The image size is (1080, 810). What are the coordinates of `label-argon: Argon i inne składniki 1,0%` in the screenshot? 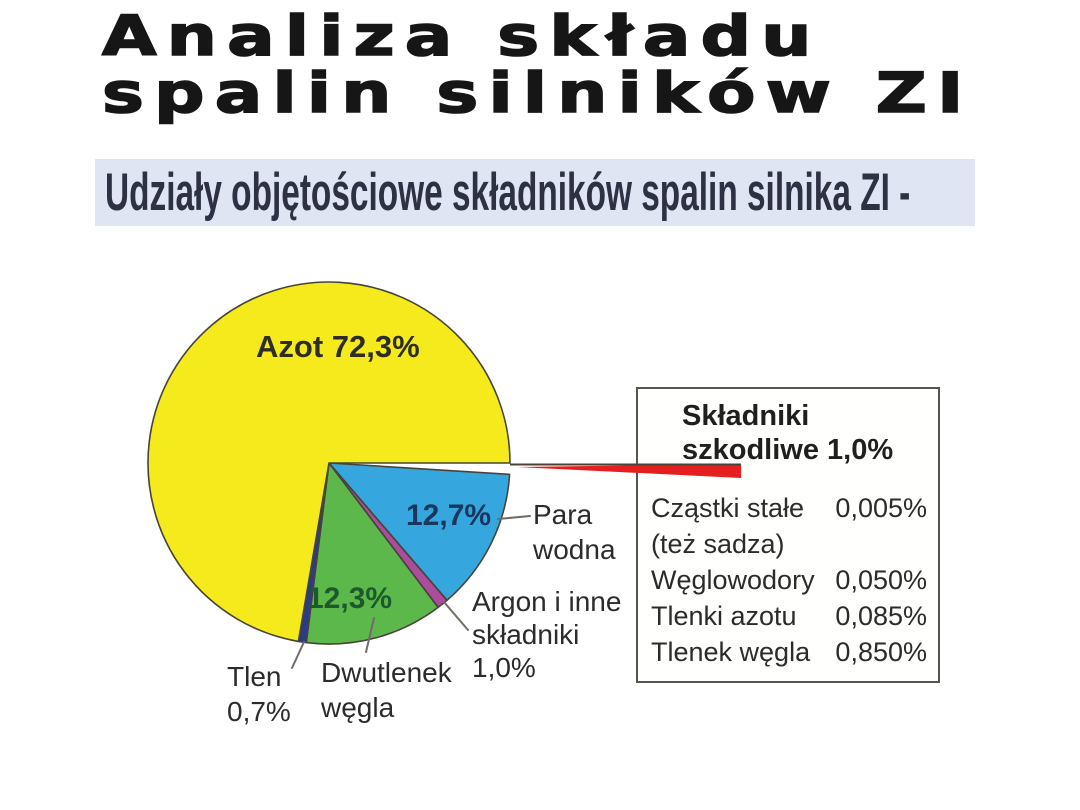 It's located at (546, 634).